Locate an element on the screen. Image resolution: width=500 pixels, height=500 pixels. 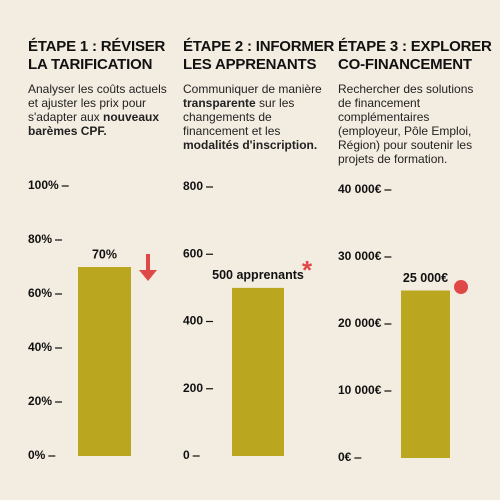
value-label: 70% is located at coordinates (104, 254).